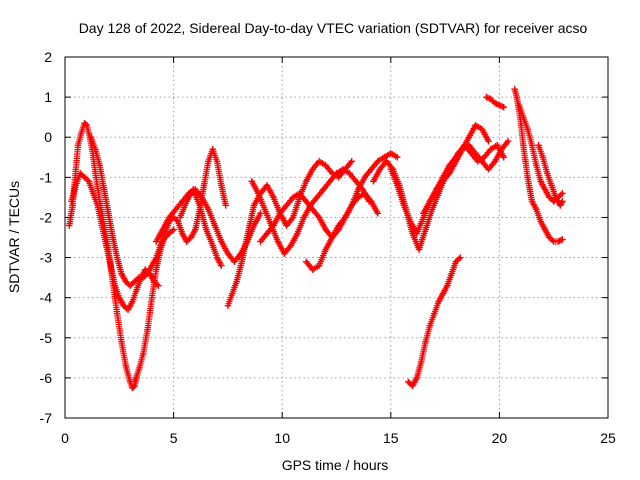 The width and height of the screenshot is (640, 480). I want to click on x-tick-label: 10, so click(282, 438).